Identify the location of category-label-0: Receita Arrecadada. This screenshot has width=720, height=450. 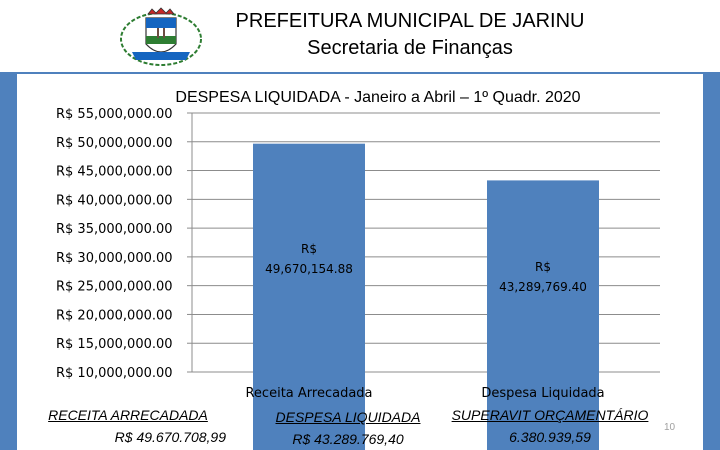
(308, 393).